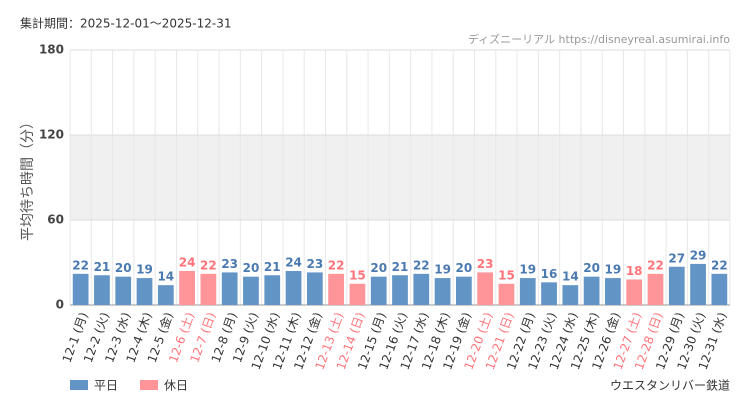  I want to click on data-label: 29, so click(698, 255).